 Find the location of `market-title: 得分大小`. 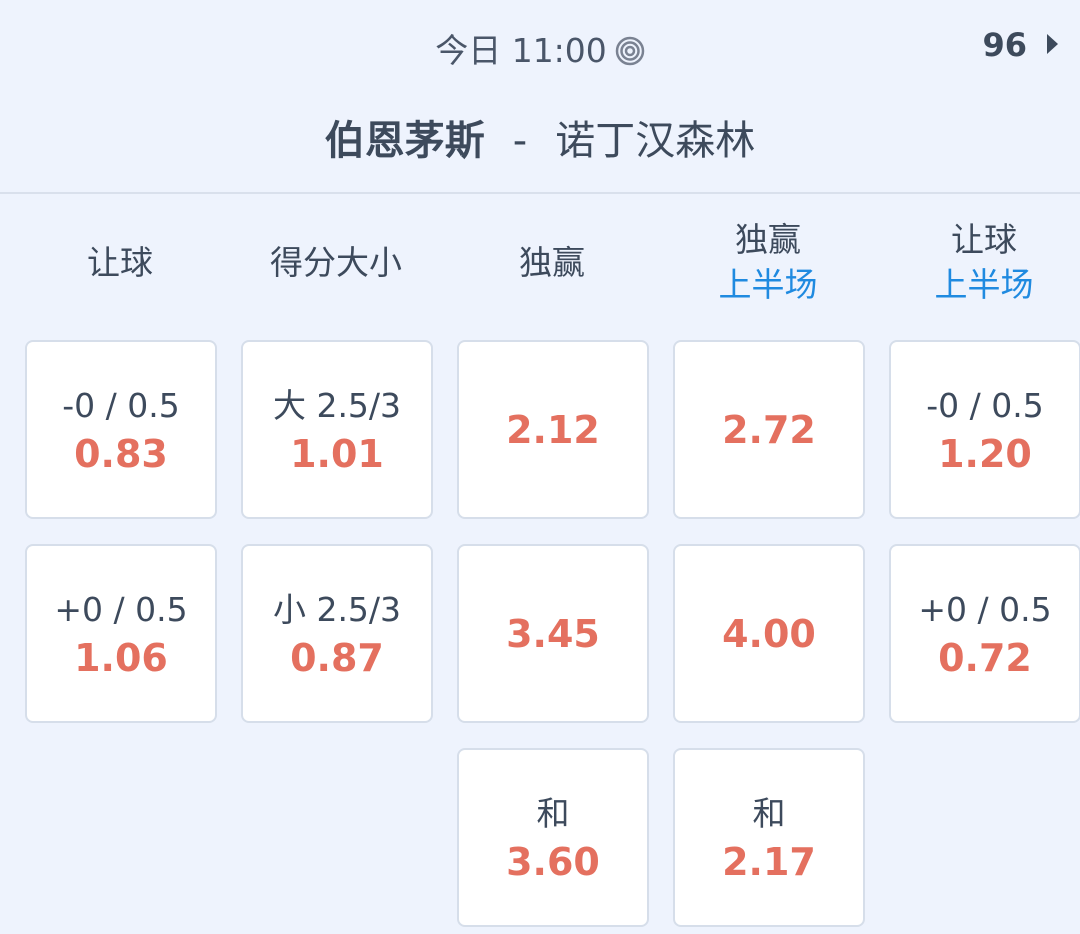

market-title: 得分大小 is located at coordinates (336, 262).